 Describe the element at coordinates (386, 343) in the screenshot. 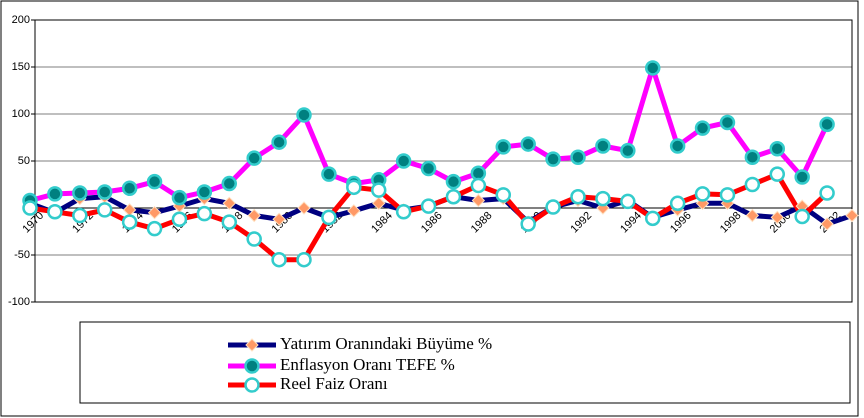

I see `legend-label: Yatırım Oranındaki Büyüme %` at that location.